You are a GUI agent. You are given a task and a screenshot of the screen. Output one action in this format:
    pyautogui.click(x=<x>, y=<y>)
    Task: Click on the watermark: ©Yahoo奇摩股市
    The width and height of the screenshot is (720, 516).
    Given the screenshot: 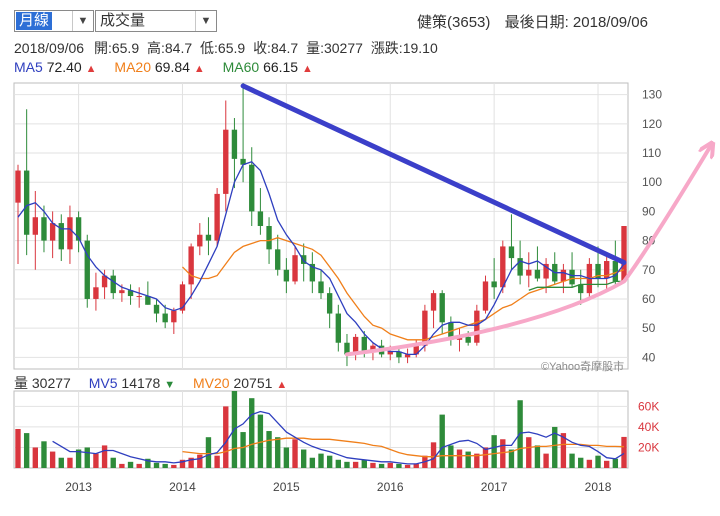 What is the action you would take?
    pyautogui.click(x=583, y=367)
    